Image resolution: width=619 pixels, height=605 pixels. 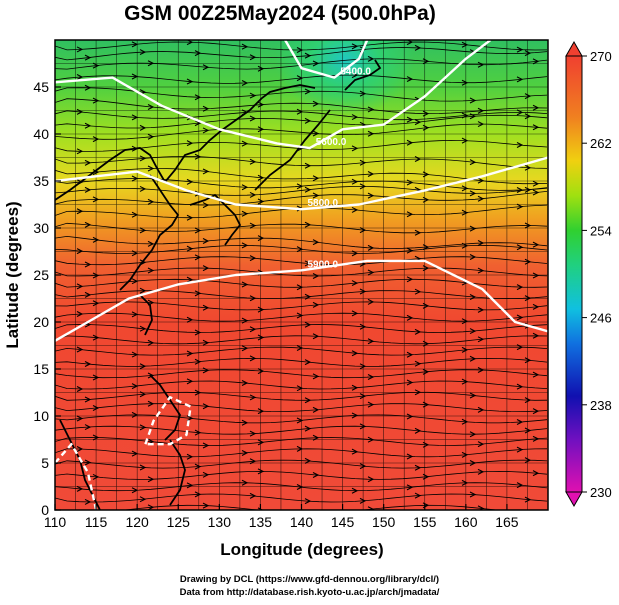 I want to click on y-tick-label: 45, so click(x=41, y=87).